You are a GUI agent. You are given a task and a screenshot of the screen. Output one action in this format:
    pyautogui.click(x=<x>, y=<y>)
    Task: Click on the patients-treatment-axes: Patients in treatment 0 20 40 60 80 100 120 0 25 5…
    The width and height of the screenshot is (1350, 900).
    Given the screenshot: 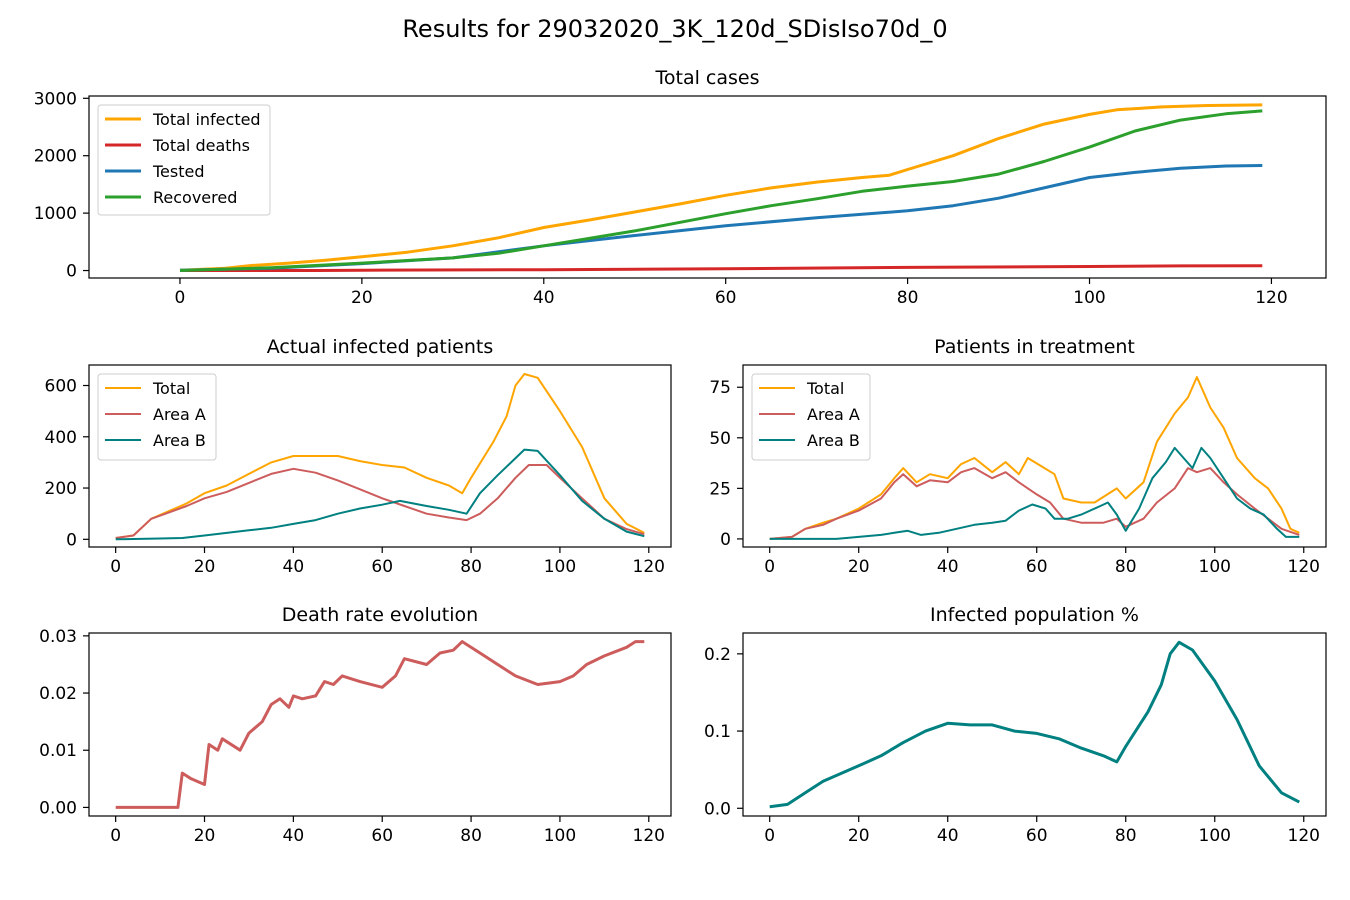 What is the action you would take?
    pyautogui.click(x=1018, y=456)
    